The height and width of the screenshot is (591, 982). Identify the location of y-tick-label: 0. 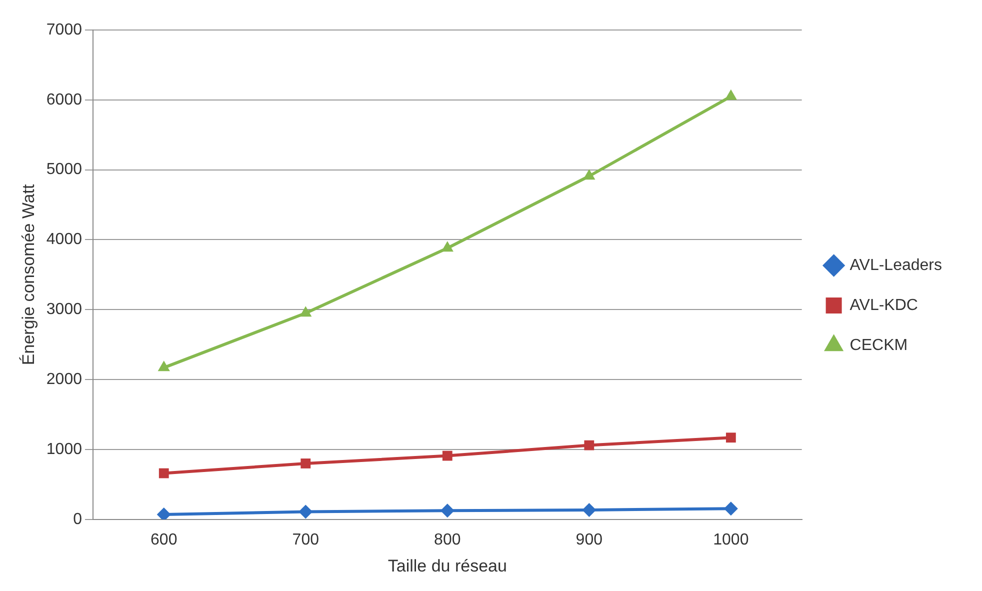
(77, 519).